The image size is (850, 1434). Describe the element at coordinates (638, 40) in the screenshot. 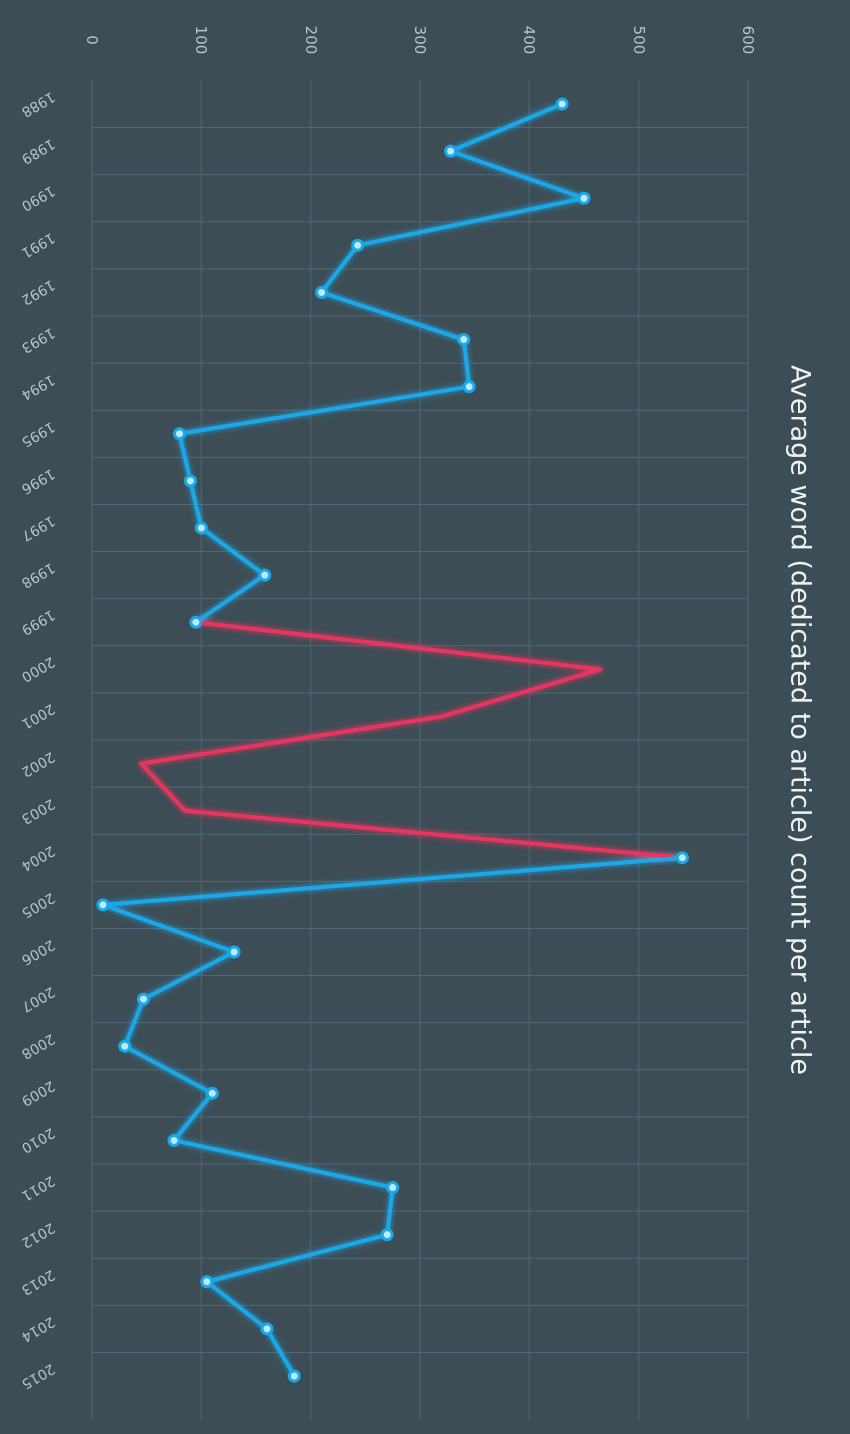

I see `y-tick-label: 500` at that location.